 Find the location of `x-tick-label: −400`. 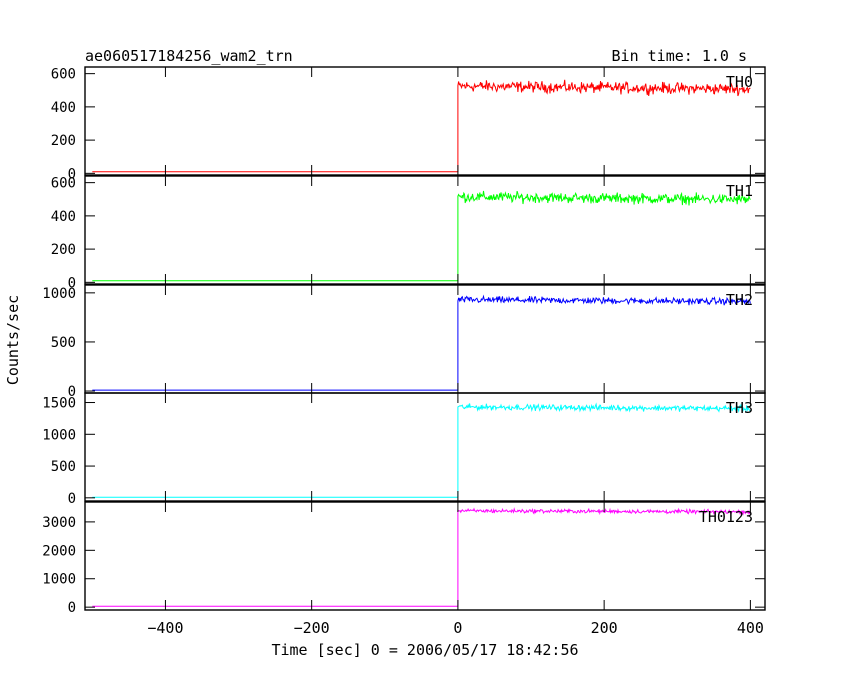

x-tick-label: −400 is located at coordinates (165, 628).